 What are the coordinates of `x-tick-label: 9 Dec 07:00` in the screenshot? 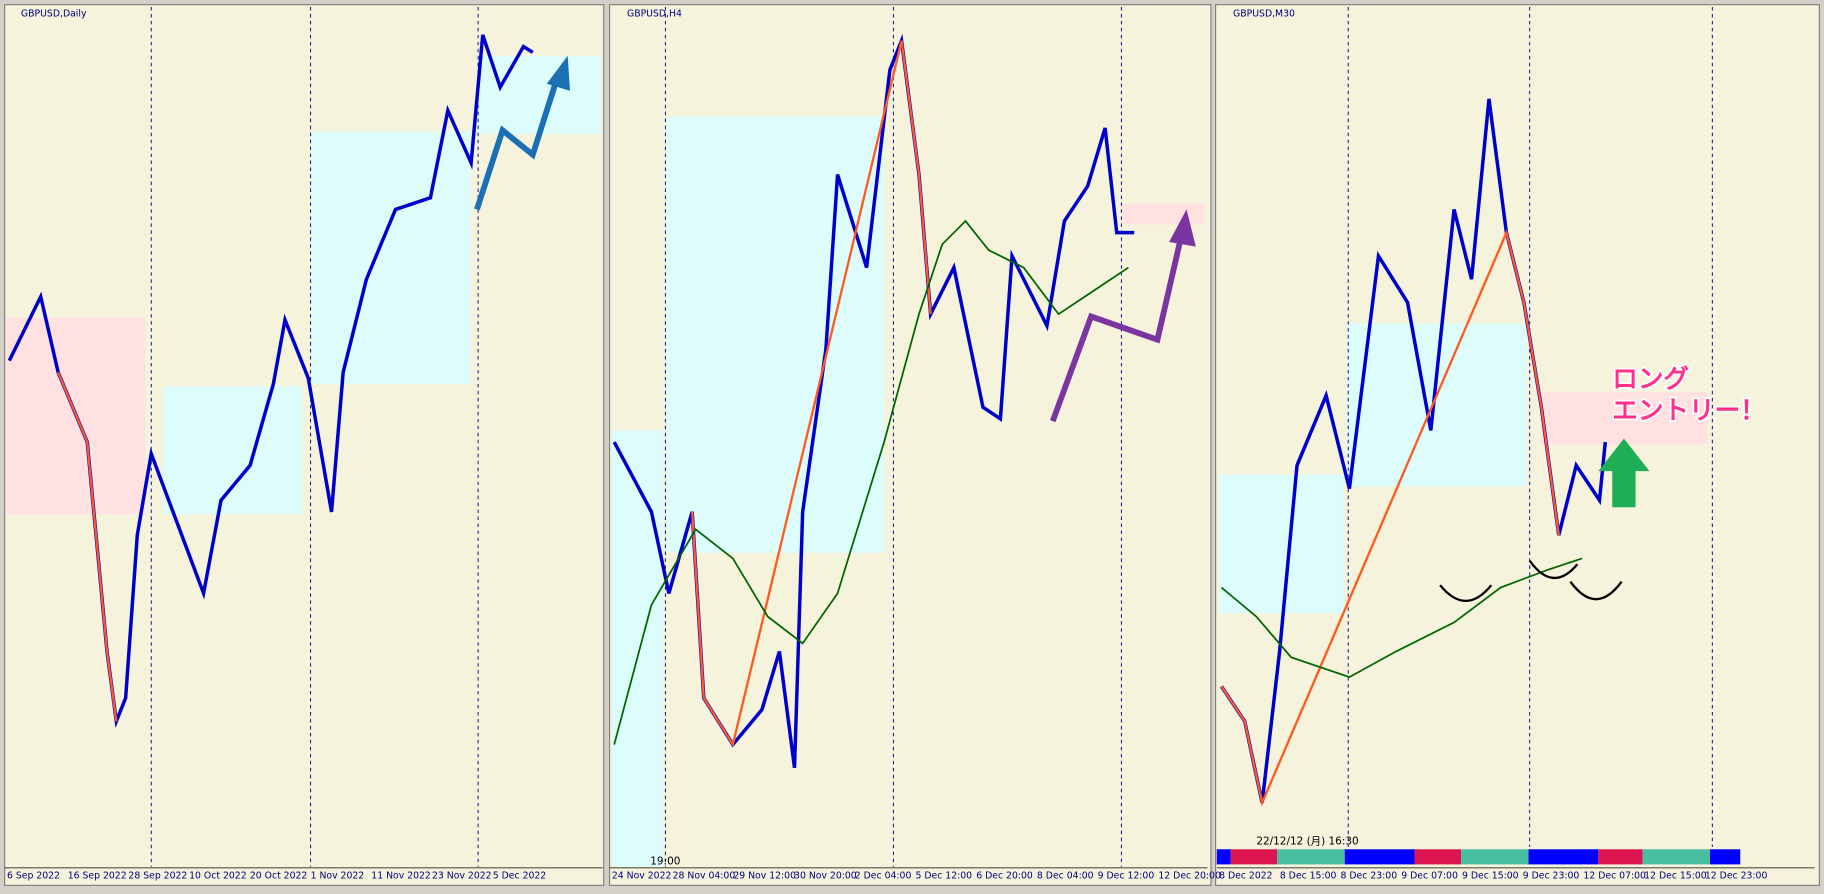 It's located at (1429, 875).